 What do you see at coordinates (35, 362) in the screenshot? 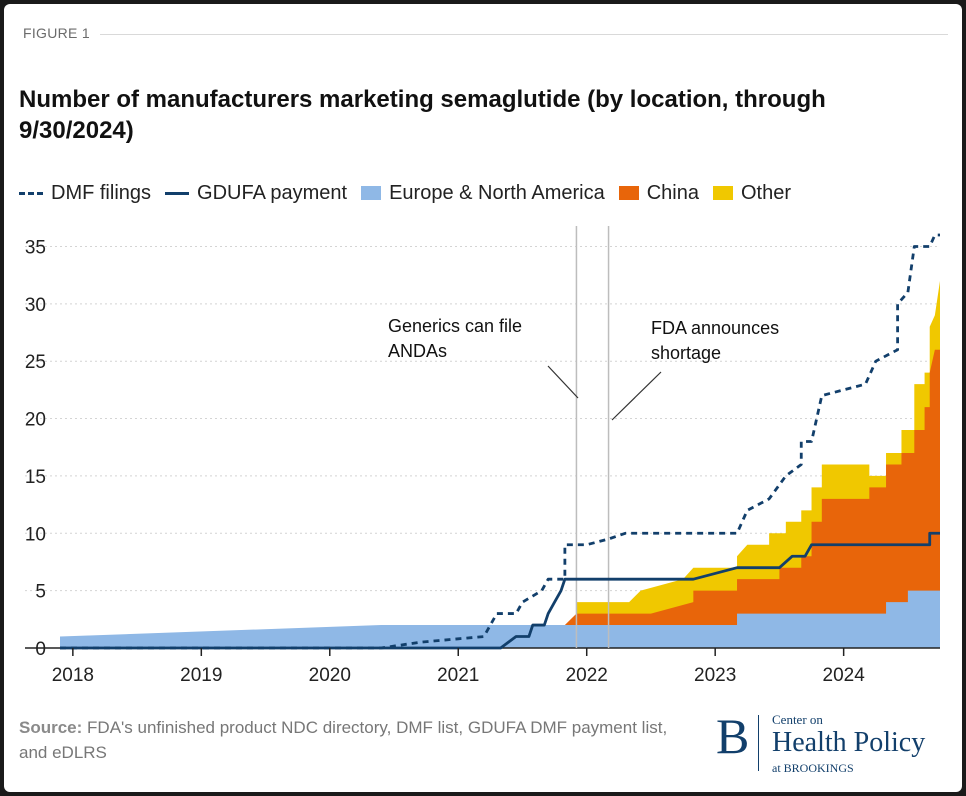
I see `y-tick-label-5: 25` at bounding box center [35, 362].